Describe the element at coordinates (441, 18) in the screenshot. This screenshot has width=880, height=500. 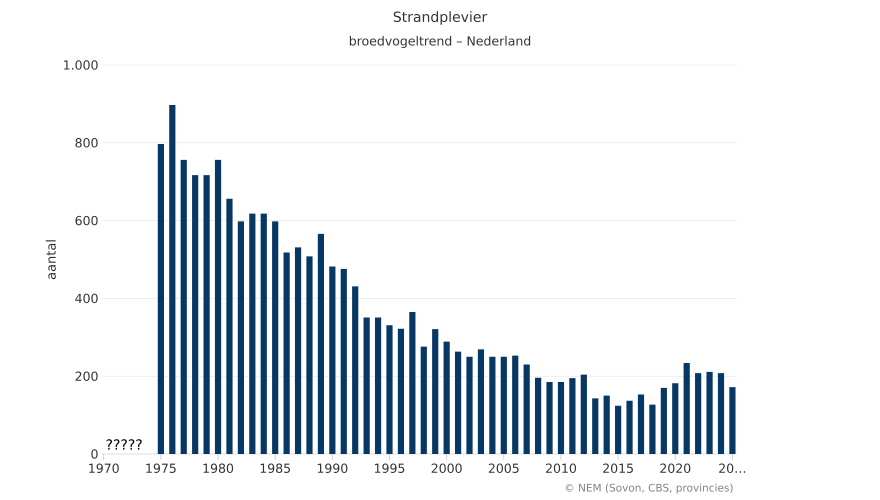
I see `chart-title: Strandplevier` at that location.